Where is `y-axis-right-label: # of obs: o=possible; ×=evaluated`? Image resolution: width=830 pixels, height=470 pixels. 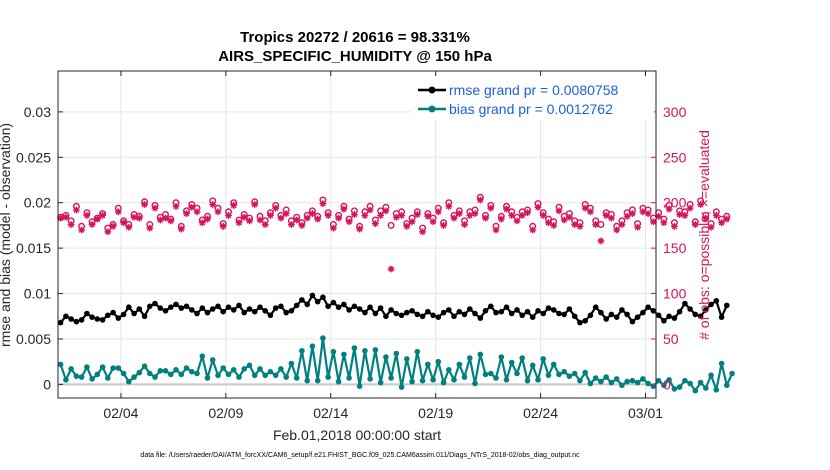
y-axis-right-label: # of obs: o=possible; ×=evaluated is located at coordinates (704, 235).